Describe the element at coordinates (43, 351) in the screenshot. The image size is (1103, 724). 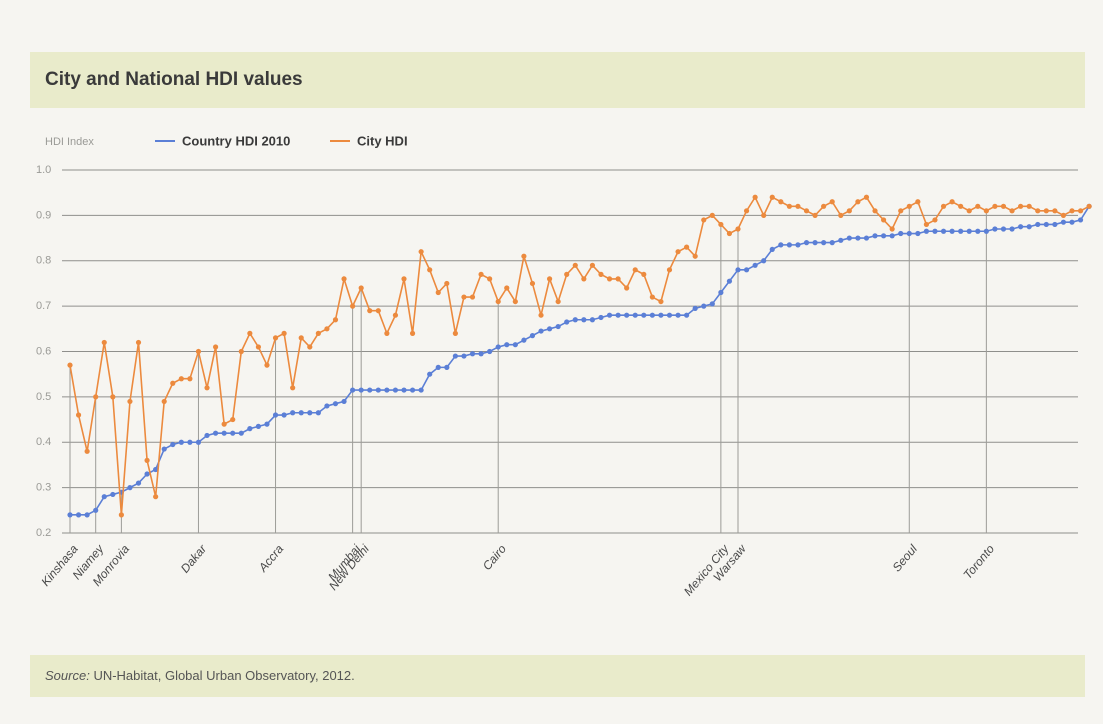
I see `y-tick-label: 0.6` at that location.